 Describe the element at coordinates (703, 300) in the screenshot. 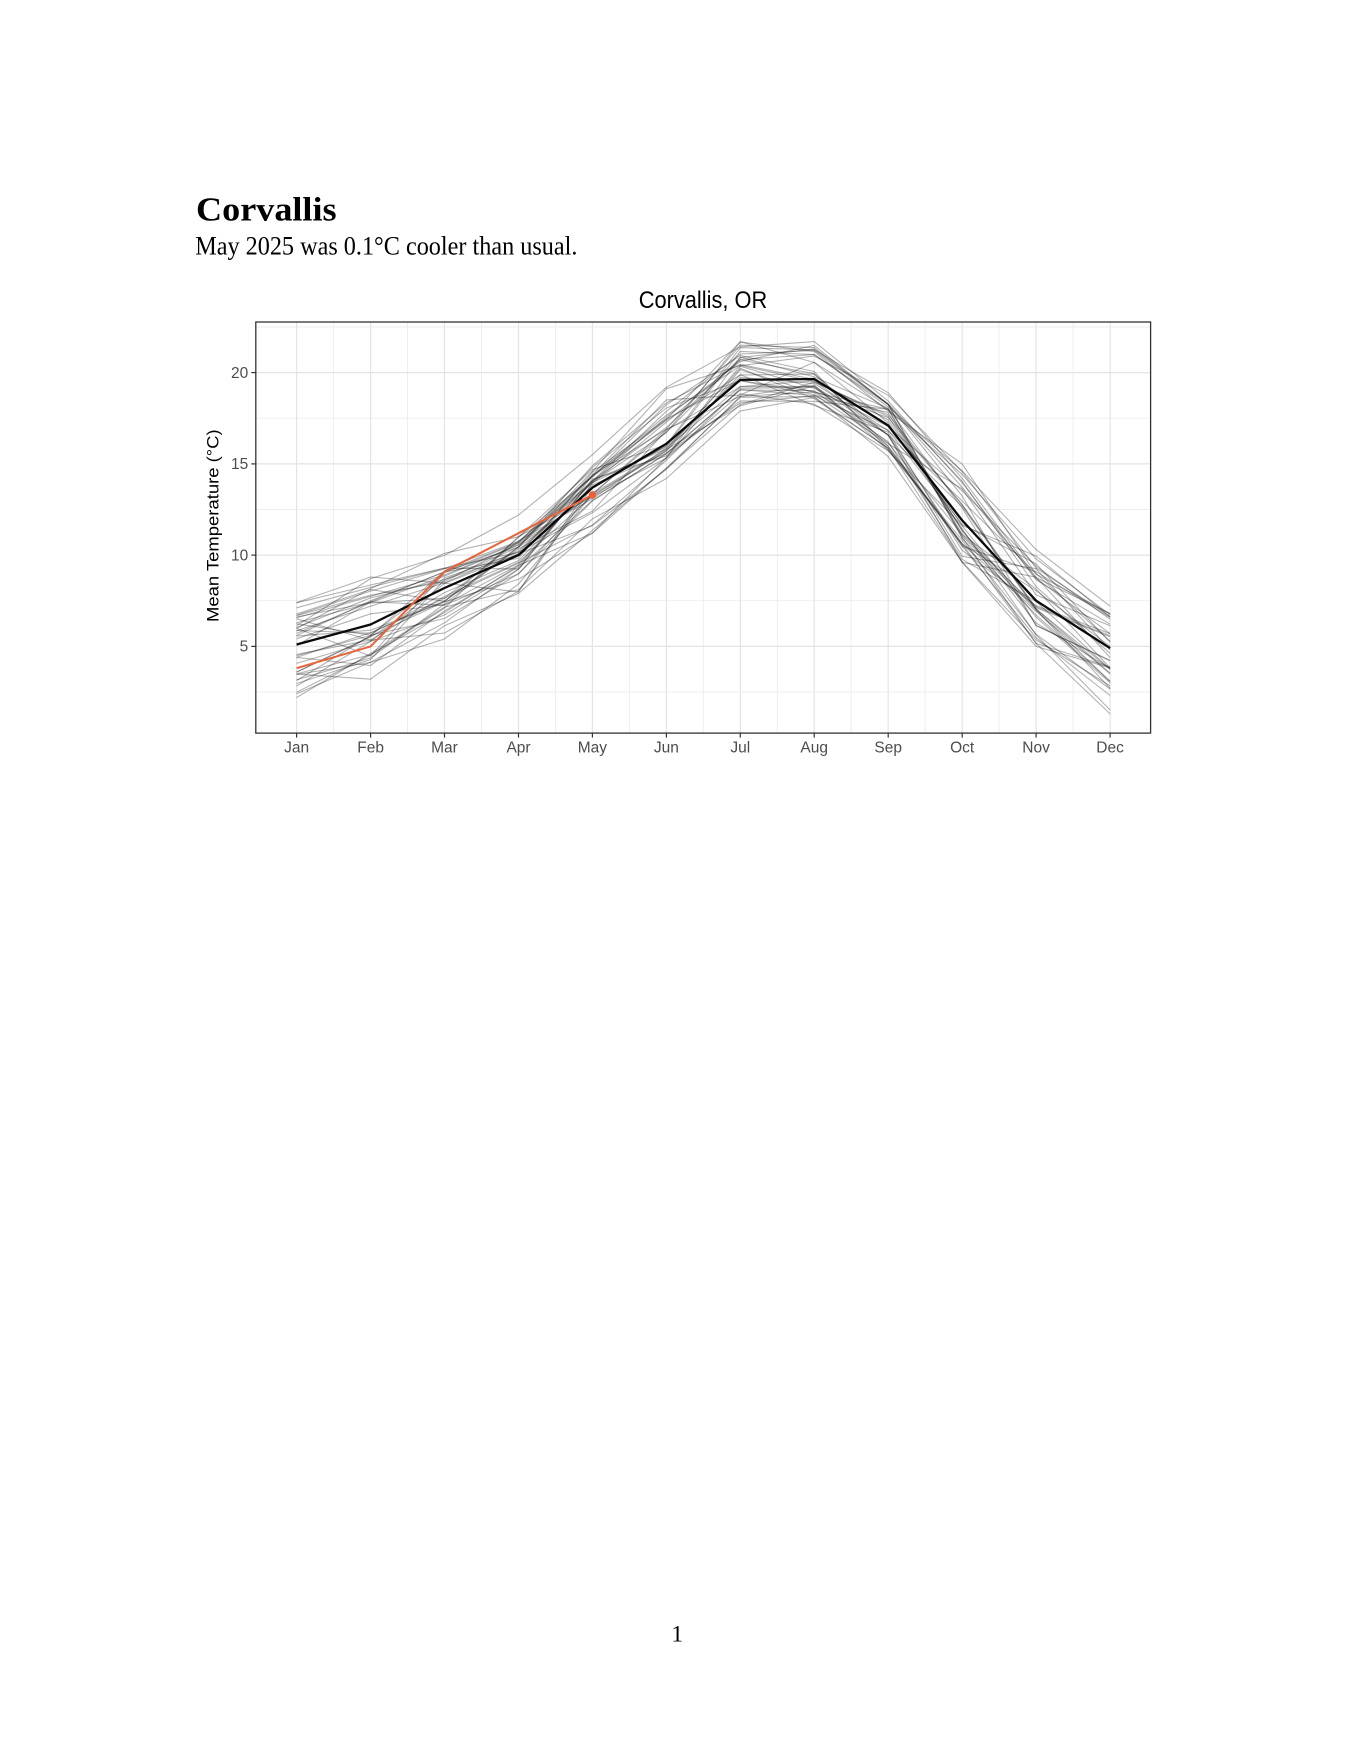

I see `svg-text: Corvallis, OR` at that location.